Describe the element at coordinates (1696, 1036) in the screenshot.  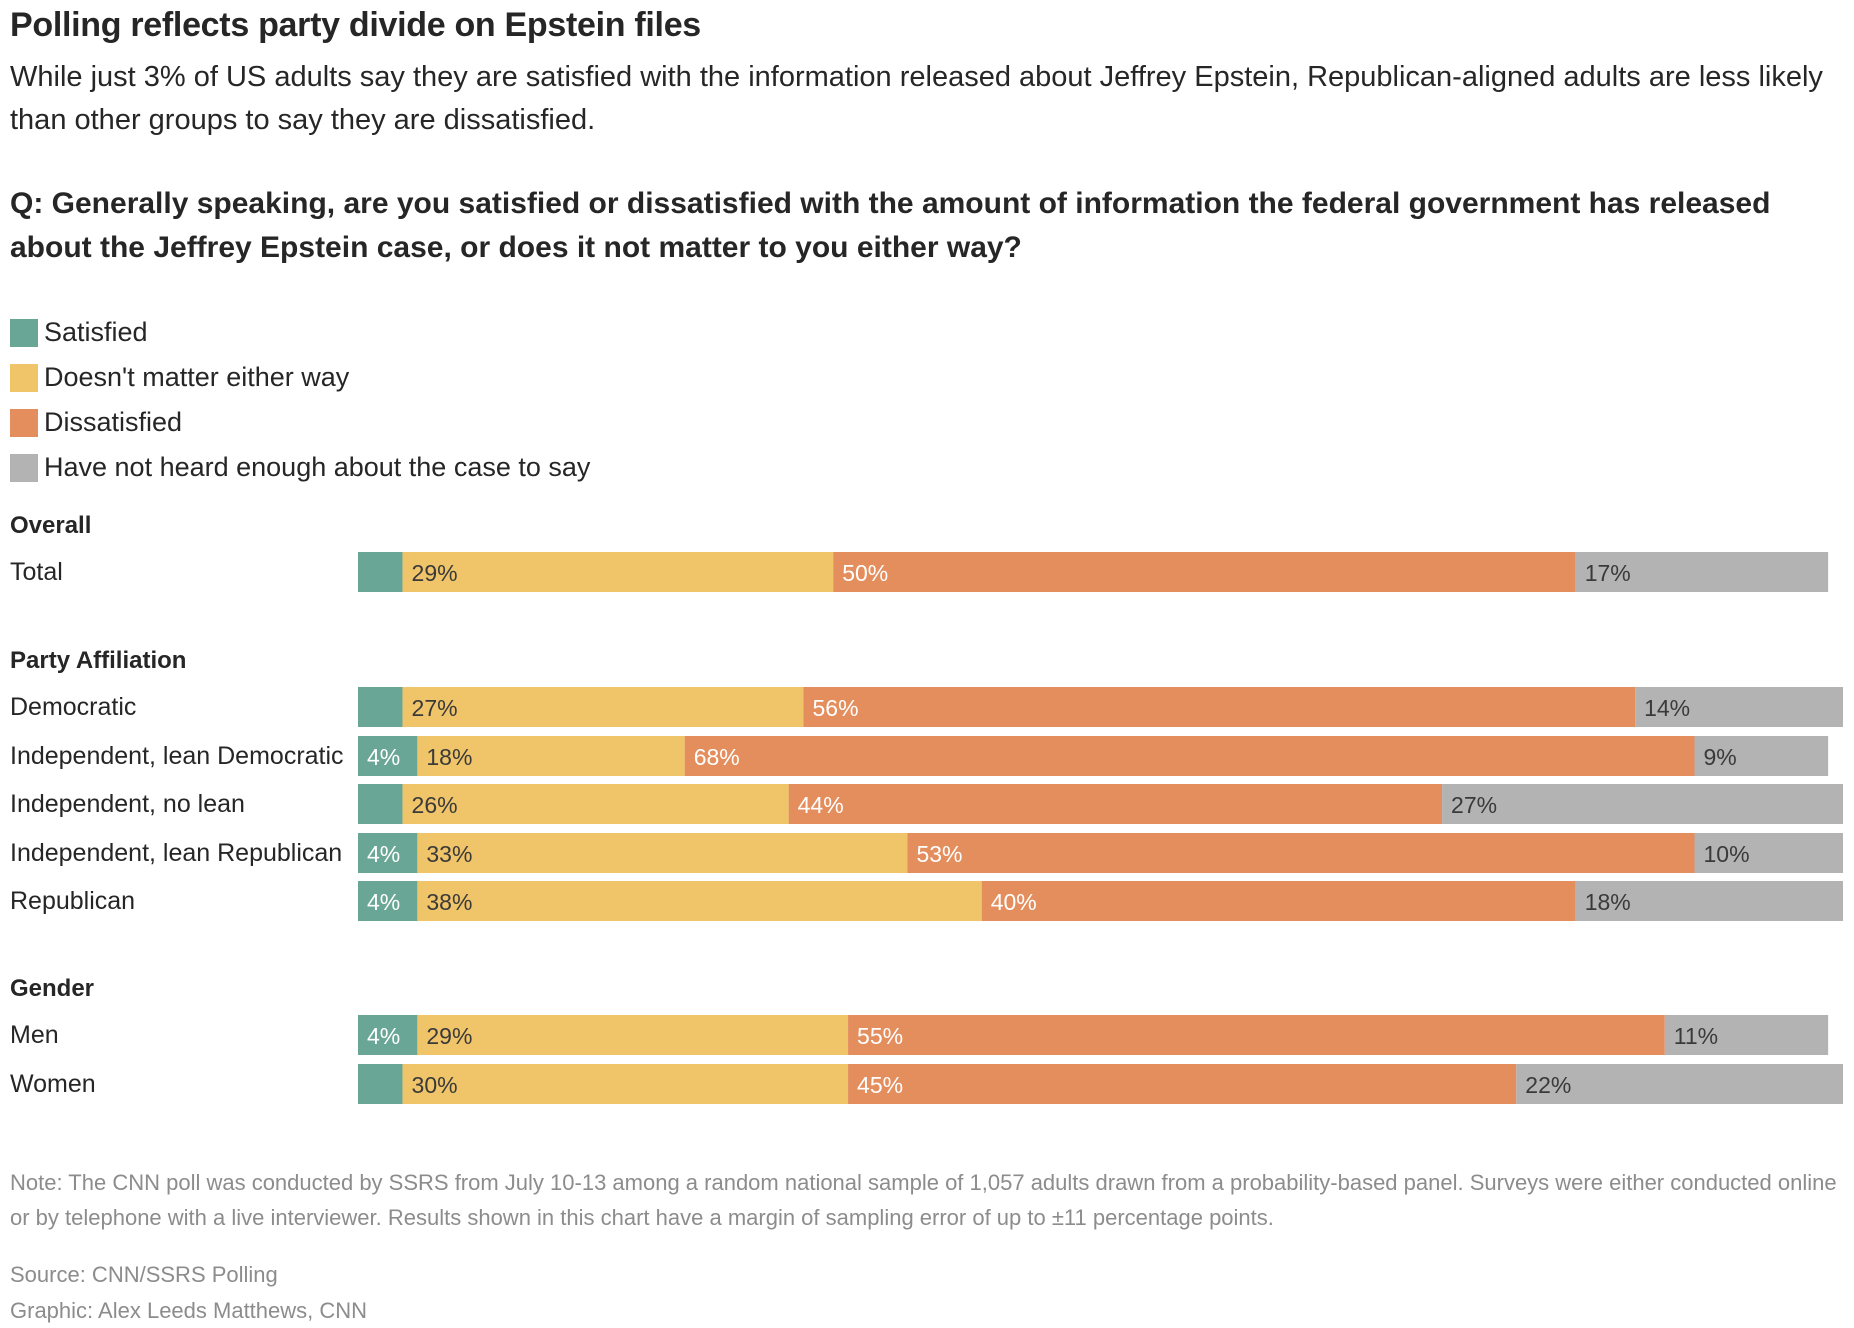
I see `data-label-men-not-heard: 11%` at that location.